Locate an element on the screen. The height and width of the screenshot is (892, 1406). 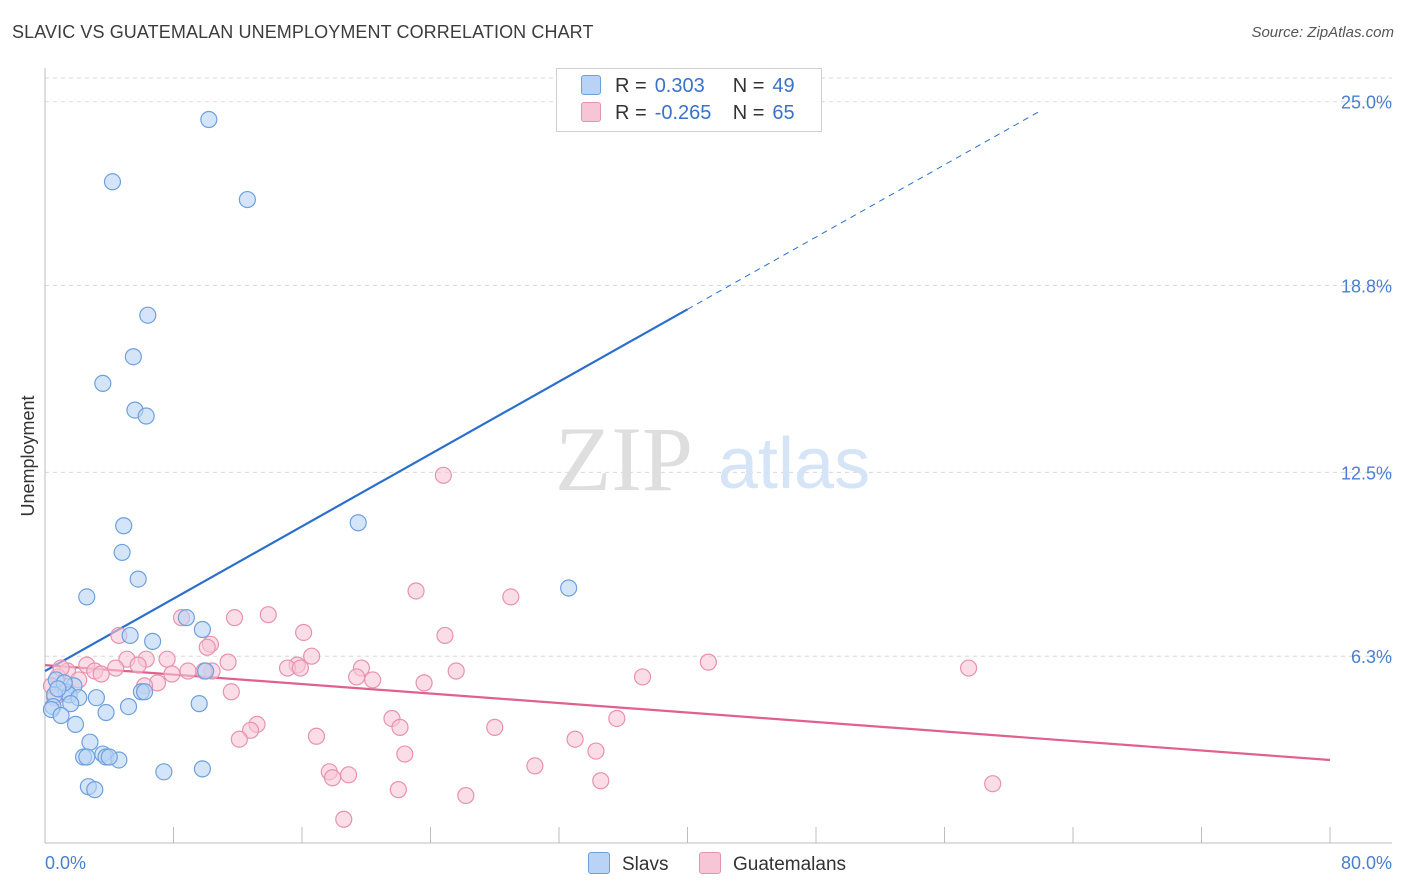
guatemalans-trend-line is located at coordinates (687, 712).